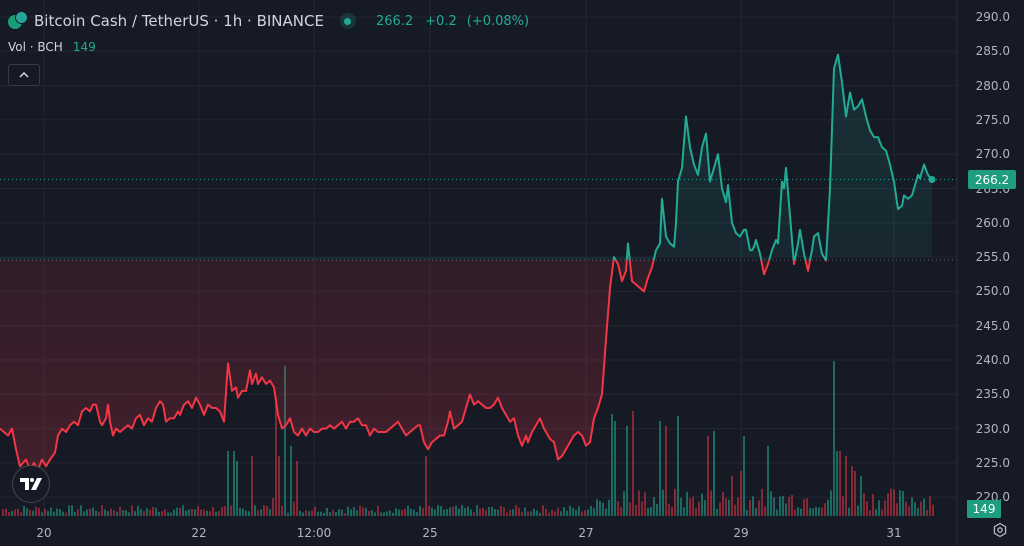 This screenshot has height=546, width=1024. Describe the element at coordinates (18, 21) in the screenshot. I see `bitcoin-cash-icon` at that location.